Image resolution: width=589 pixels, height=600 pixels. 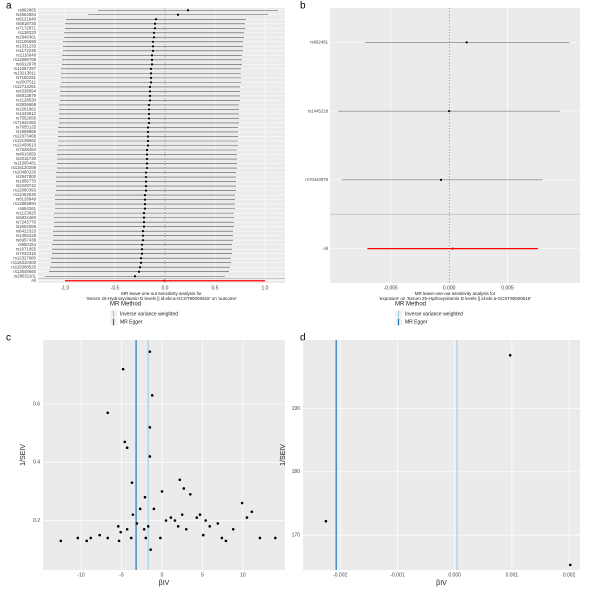 I want to click on row-label: rs28631101, so click(x=25, y=275).